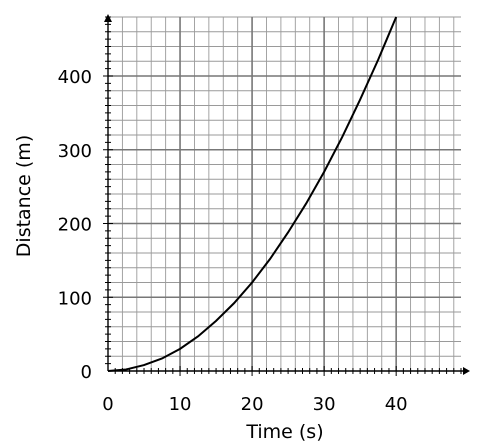 The width and height of the screenshot is (503, 448). I want to click on y-axis-arrow, so click(108, 18).